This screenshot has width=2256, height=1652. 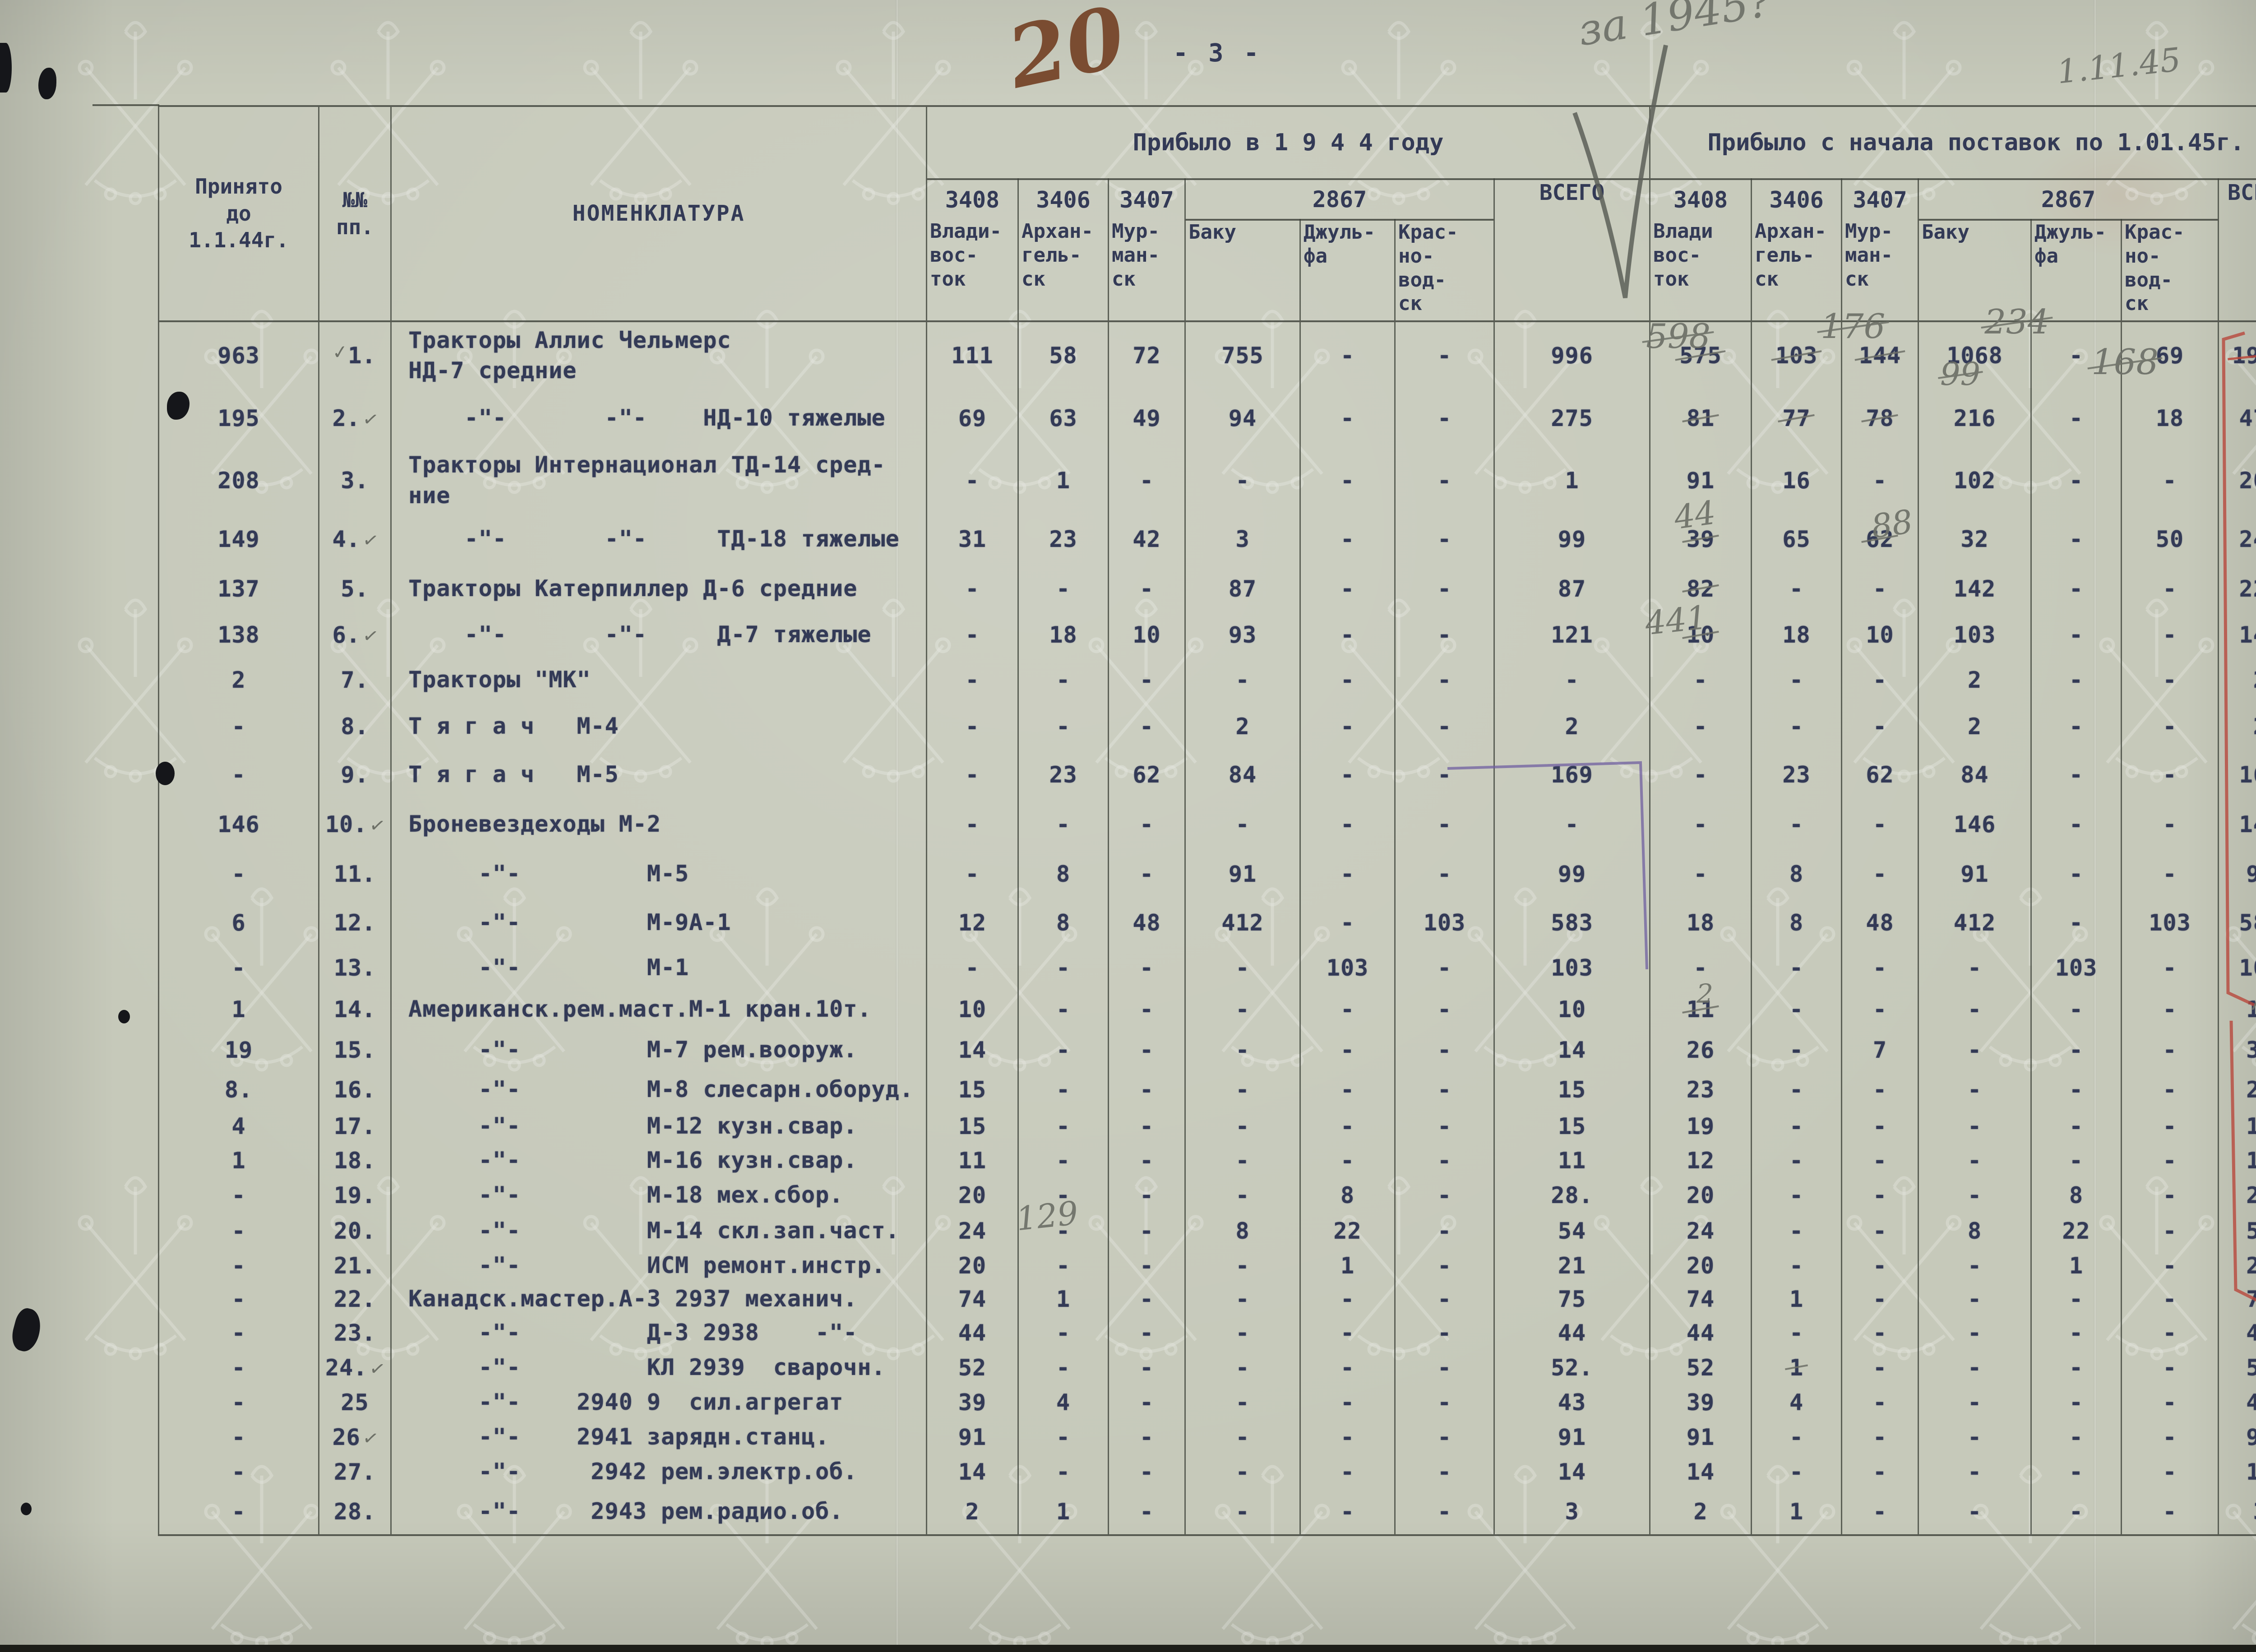 What do you see at coordinates (1700, 418) in the screenshot?
I see `cell-cum-vladivostok: 81` at bounding box center [1700, 418].